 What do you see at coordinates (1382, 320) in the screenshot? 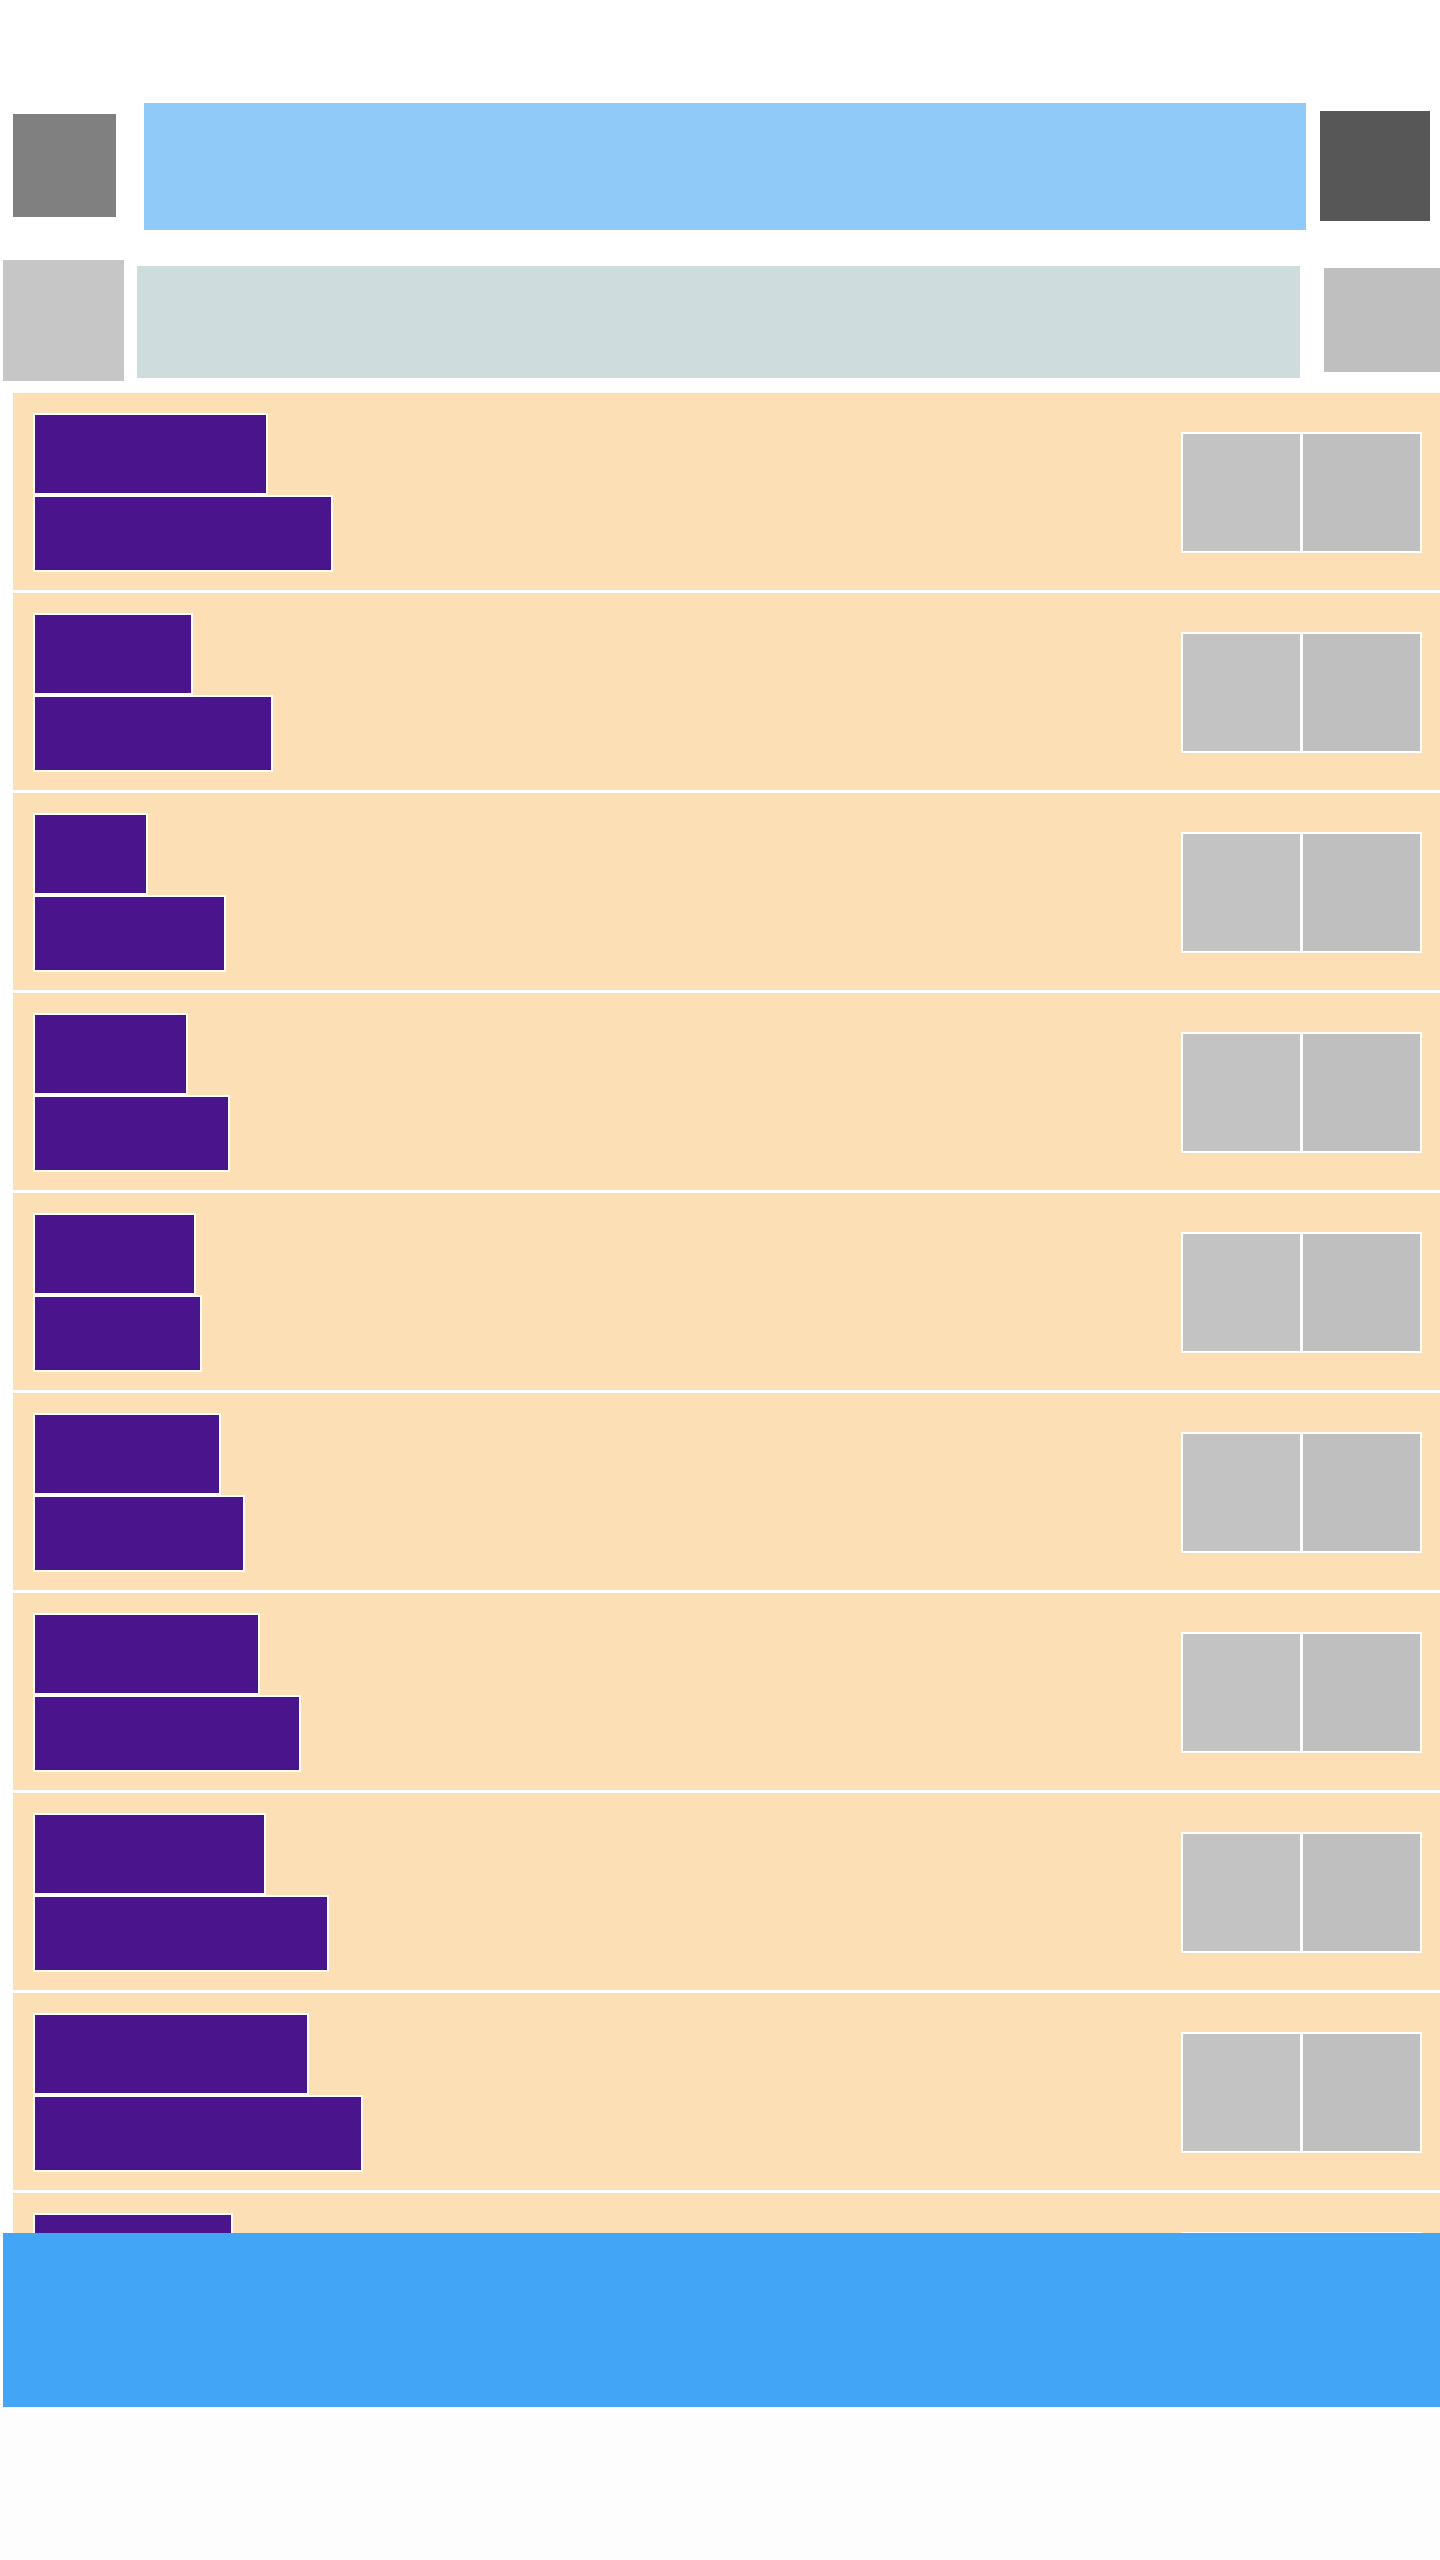
I see `filter-icon` at bounding box center [1382, 320].